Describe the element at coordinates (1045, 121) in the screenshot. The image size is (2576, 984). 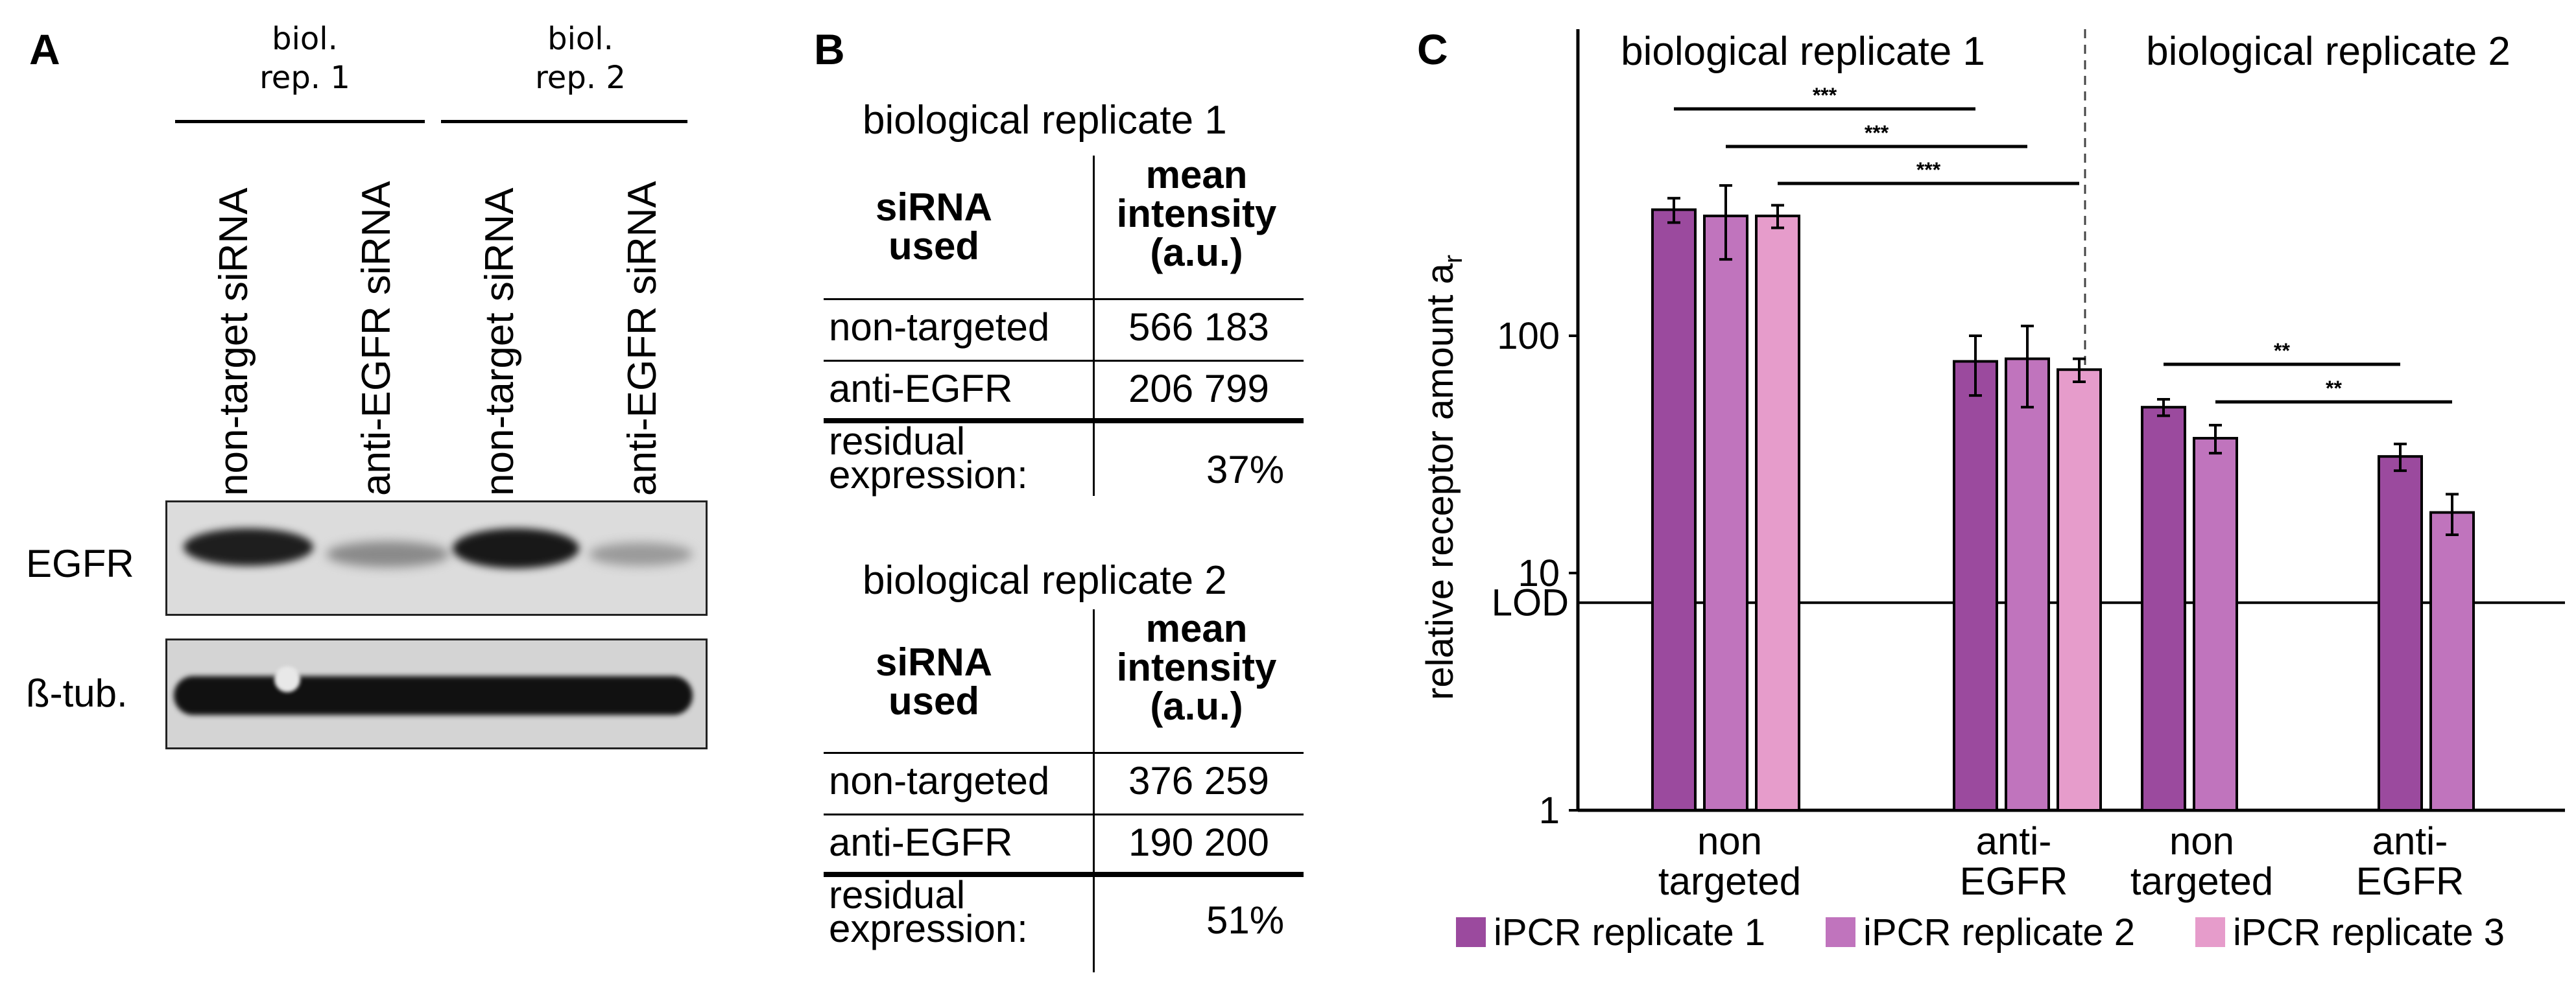
I see `table-title: biological replicate 1` at that location.